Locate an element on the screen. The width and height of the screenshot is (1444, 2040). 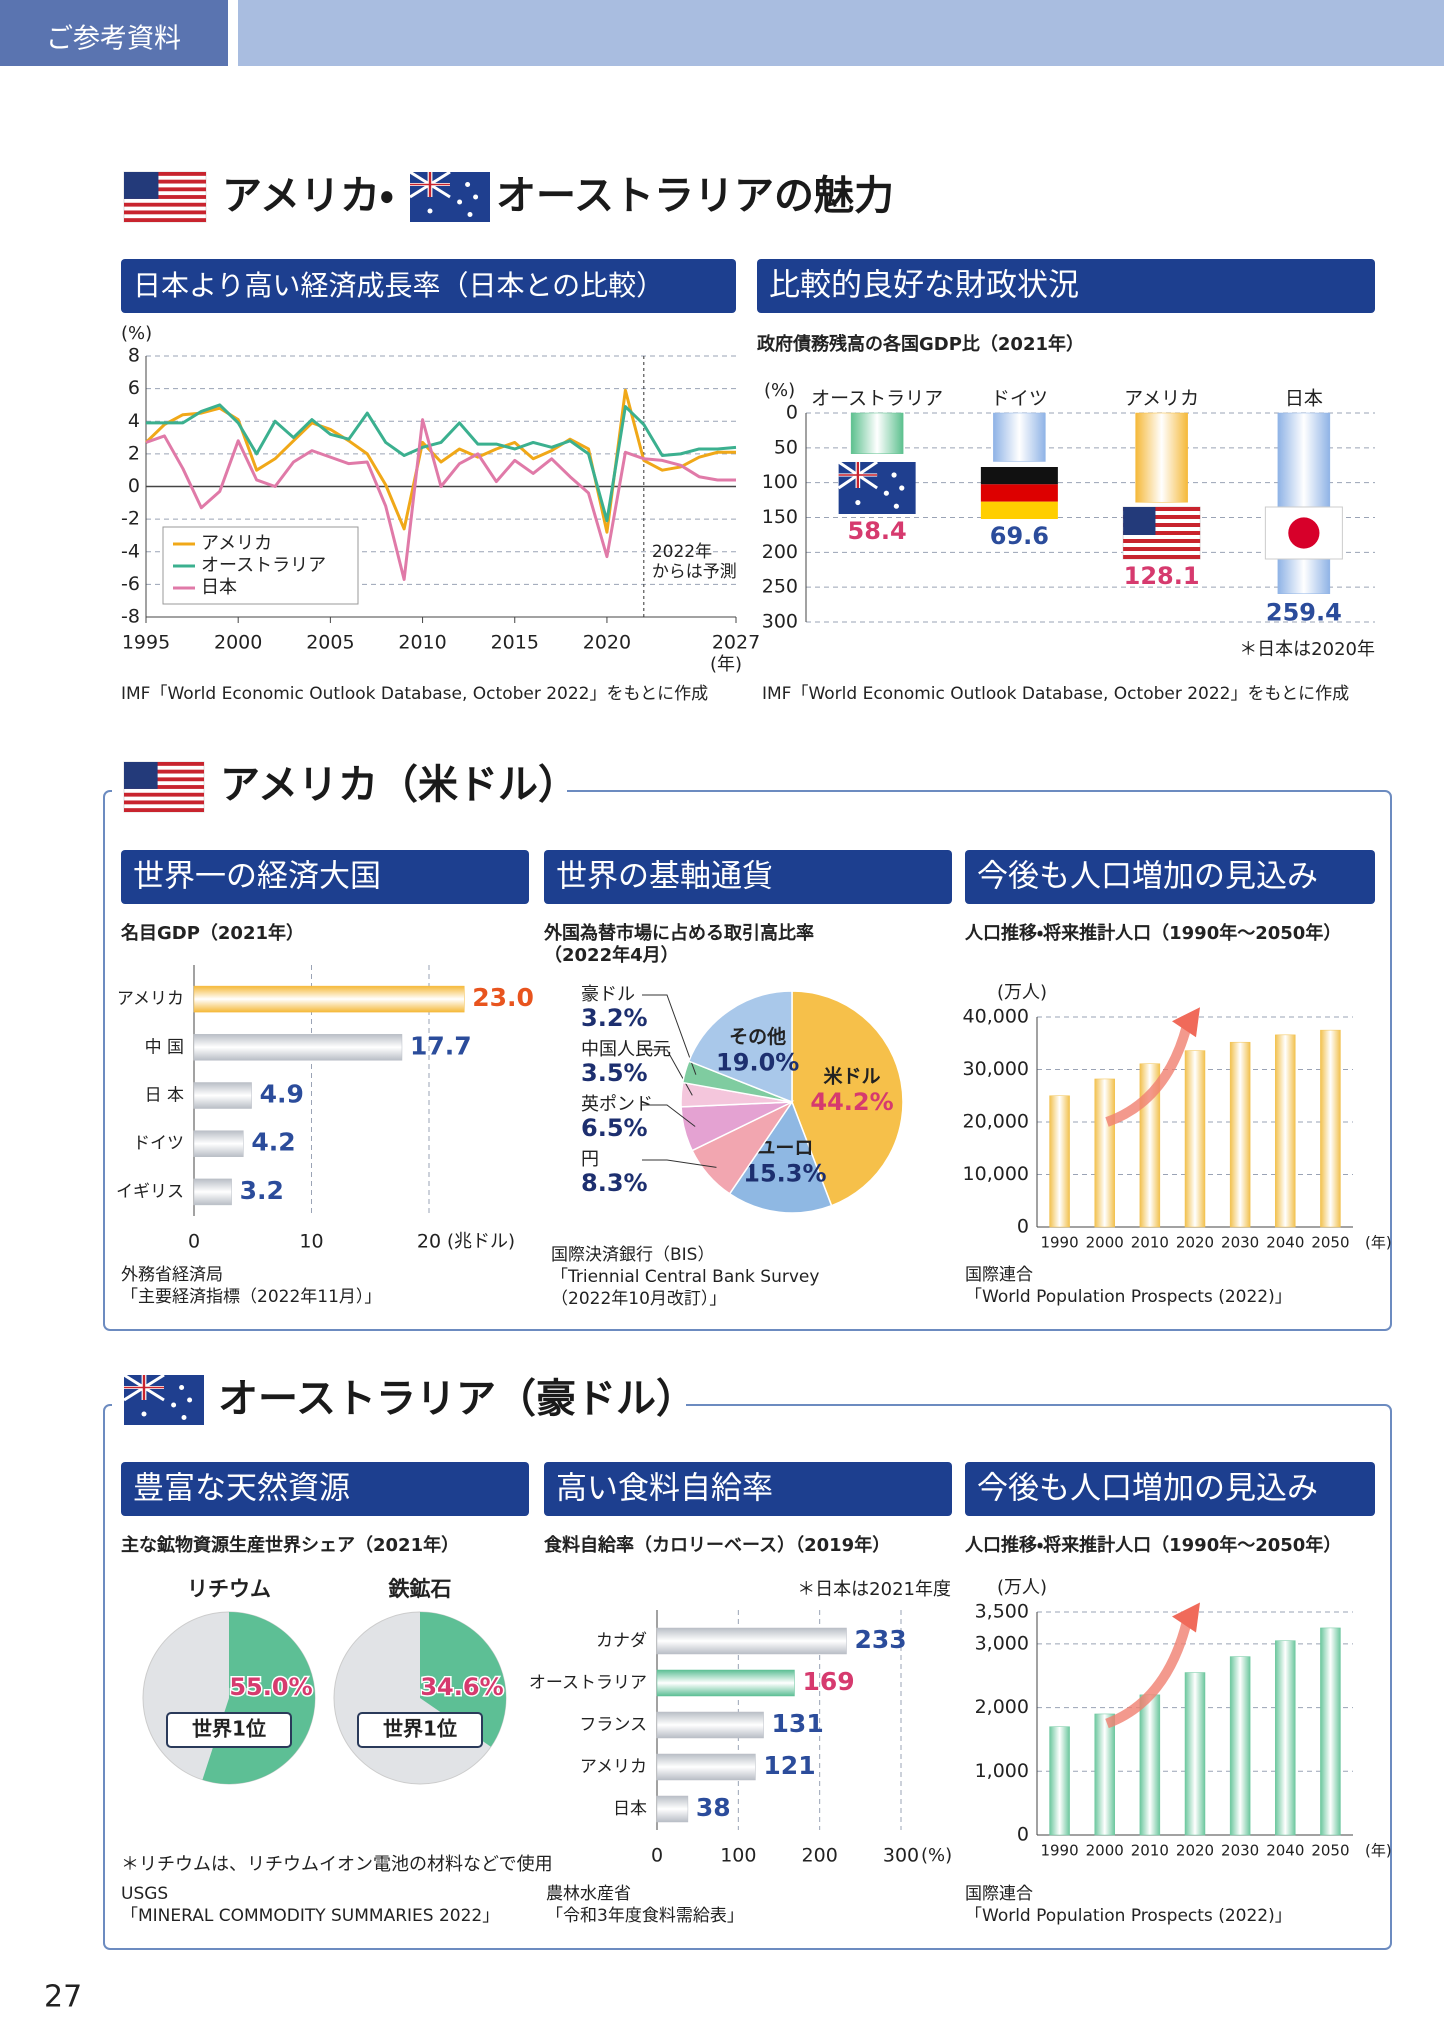
y-tick-label: -2 is located at coordinates (130, 519).